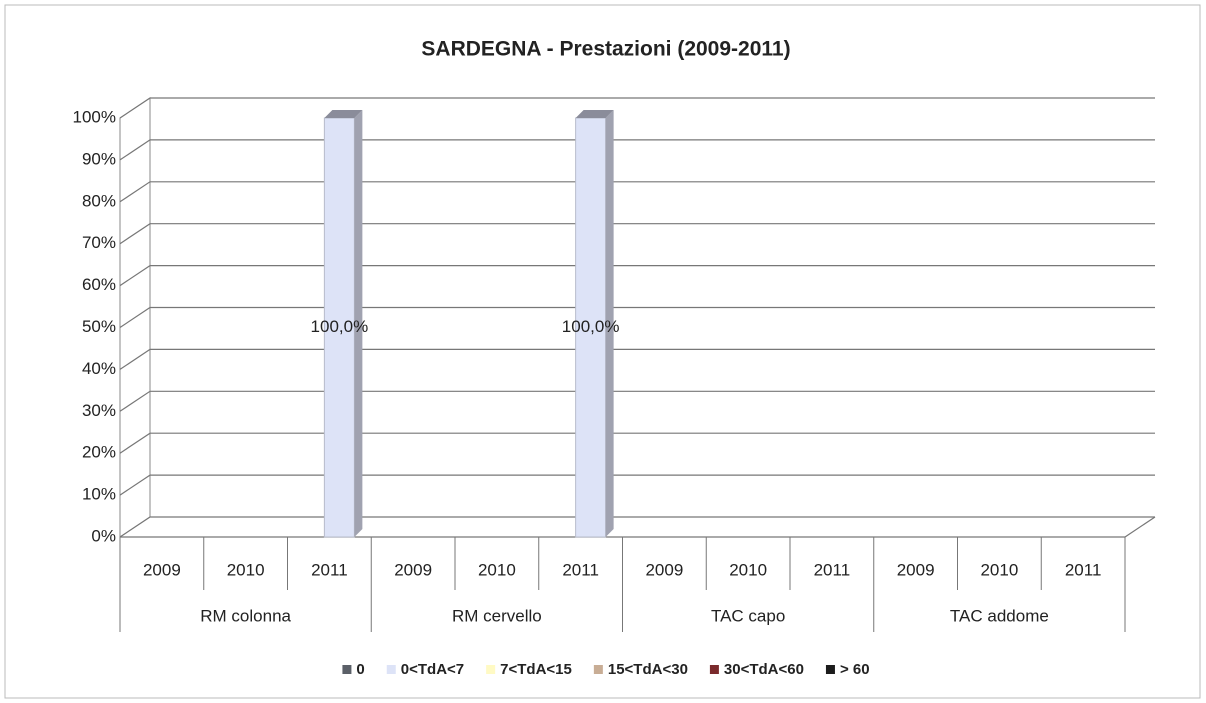 The width and height of the screenshot is (1206, 703). What do you see at coordinates (99, 158) in the screenshot?
I see `y-tick-label: 90%` at bounding box center [99, 158].